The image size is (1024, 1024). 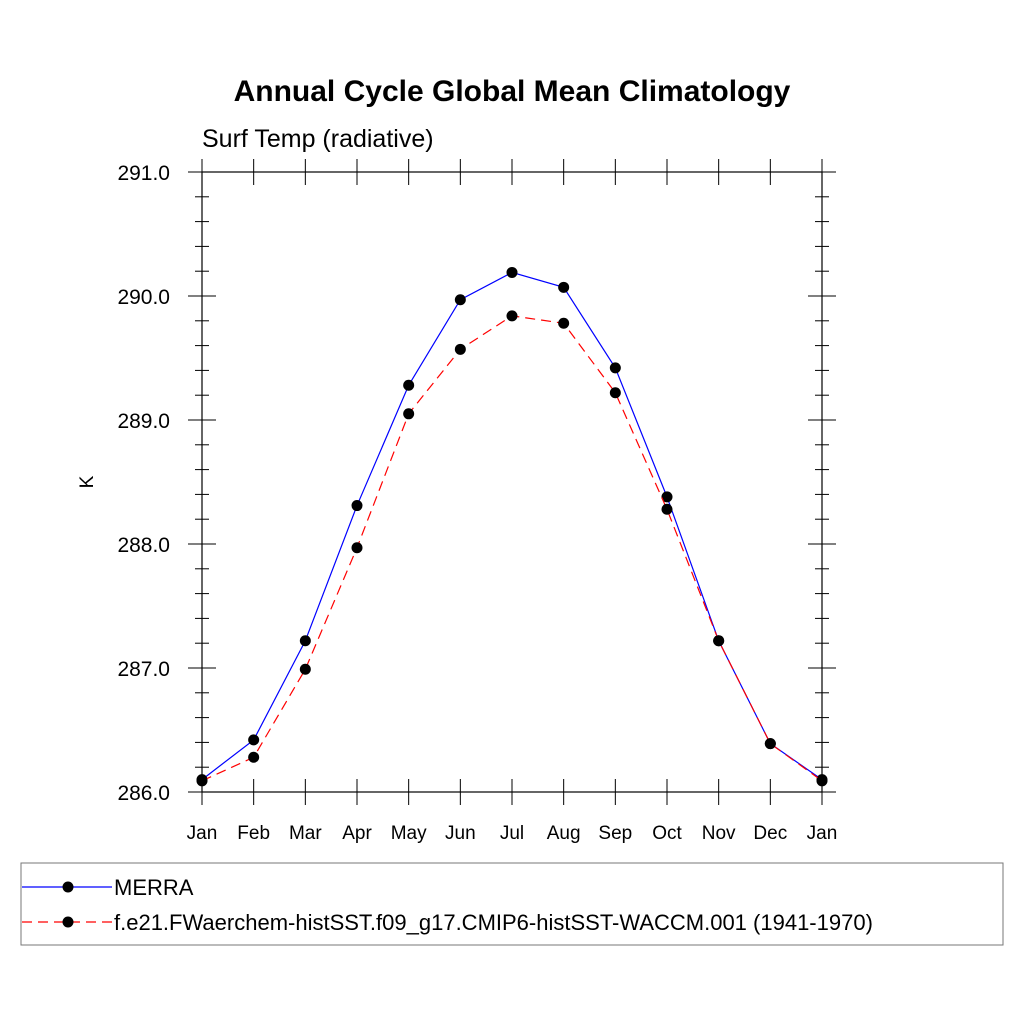 I want to click on chart-title: Annual Cycle Global Mean Climatology, so click(x=512, y=91).